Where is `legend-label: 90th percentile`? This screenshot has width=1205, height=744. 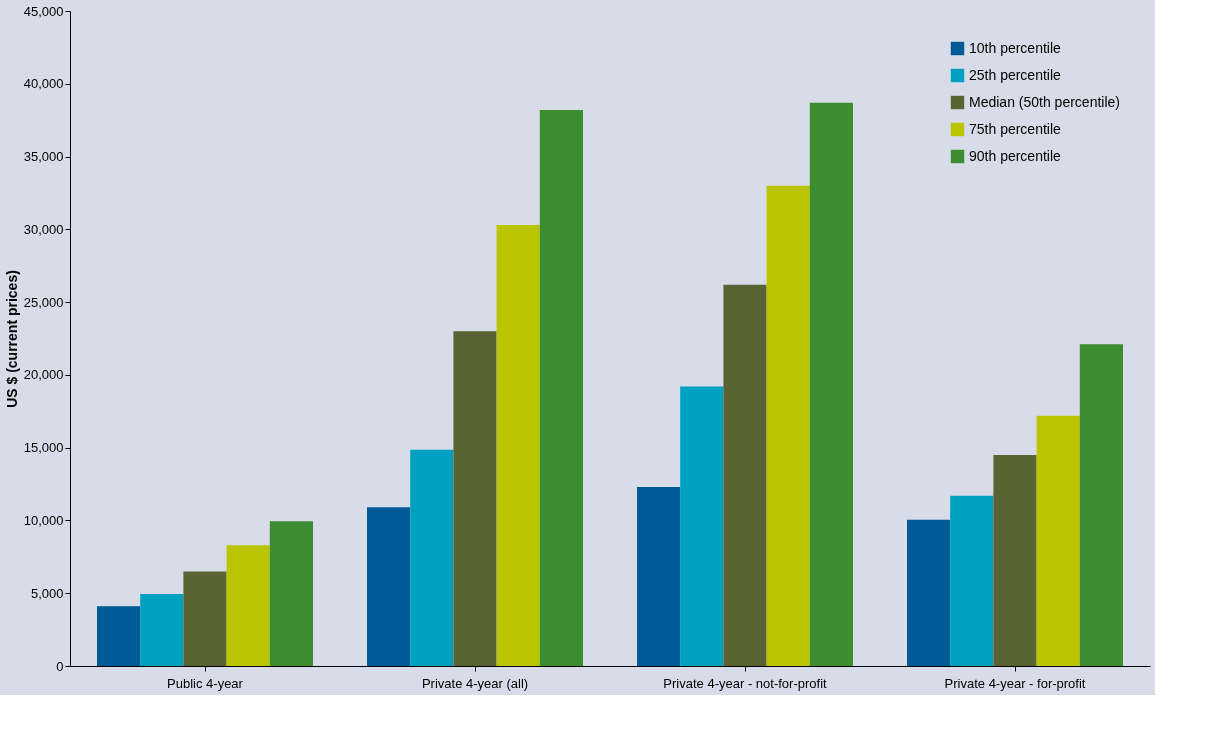 legend-label: 90th percentile is located at coordinates (1015, 155).